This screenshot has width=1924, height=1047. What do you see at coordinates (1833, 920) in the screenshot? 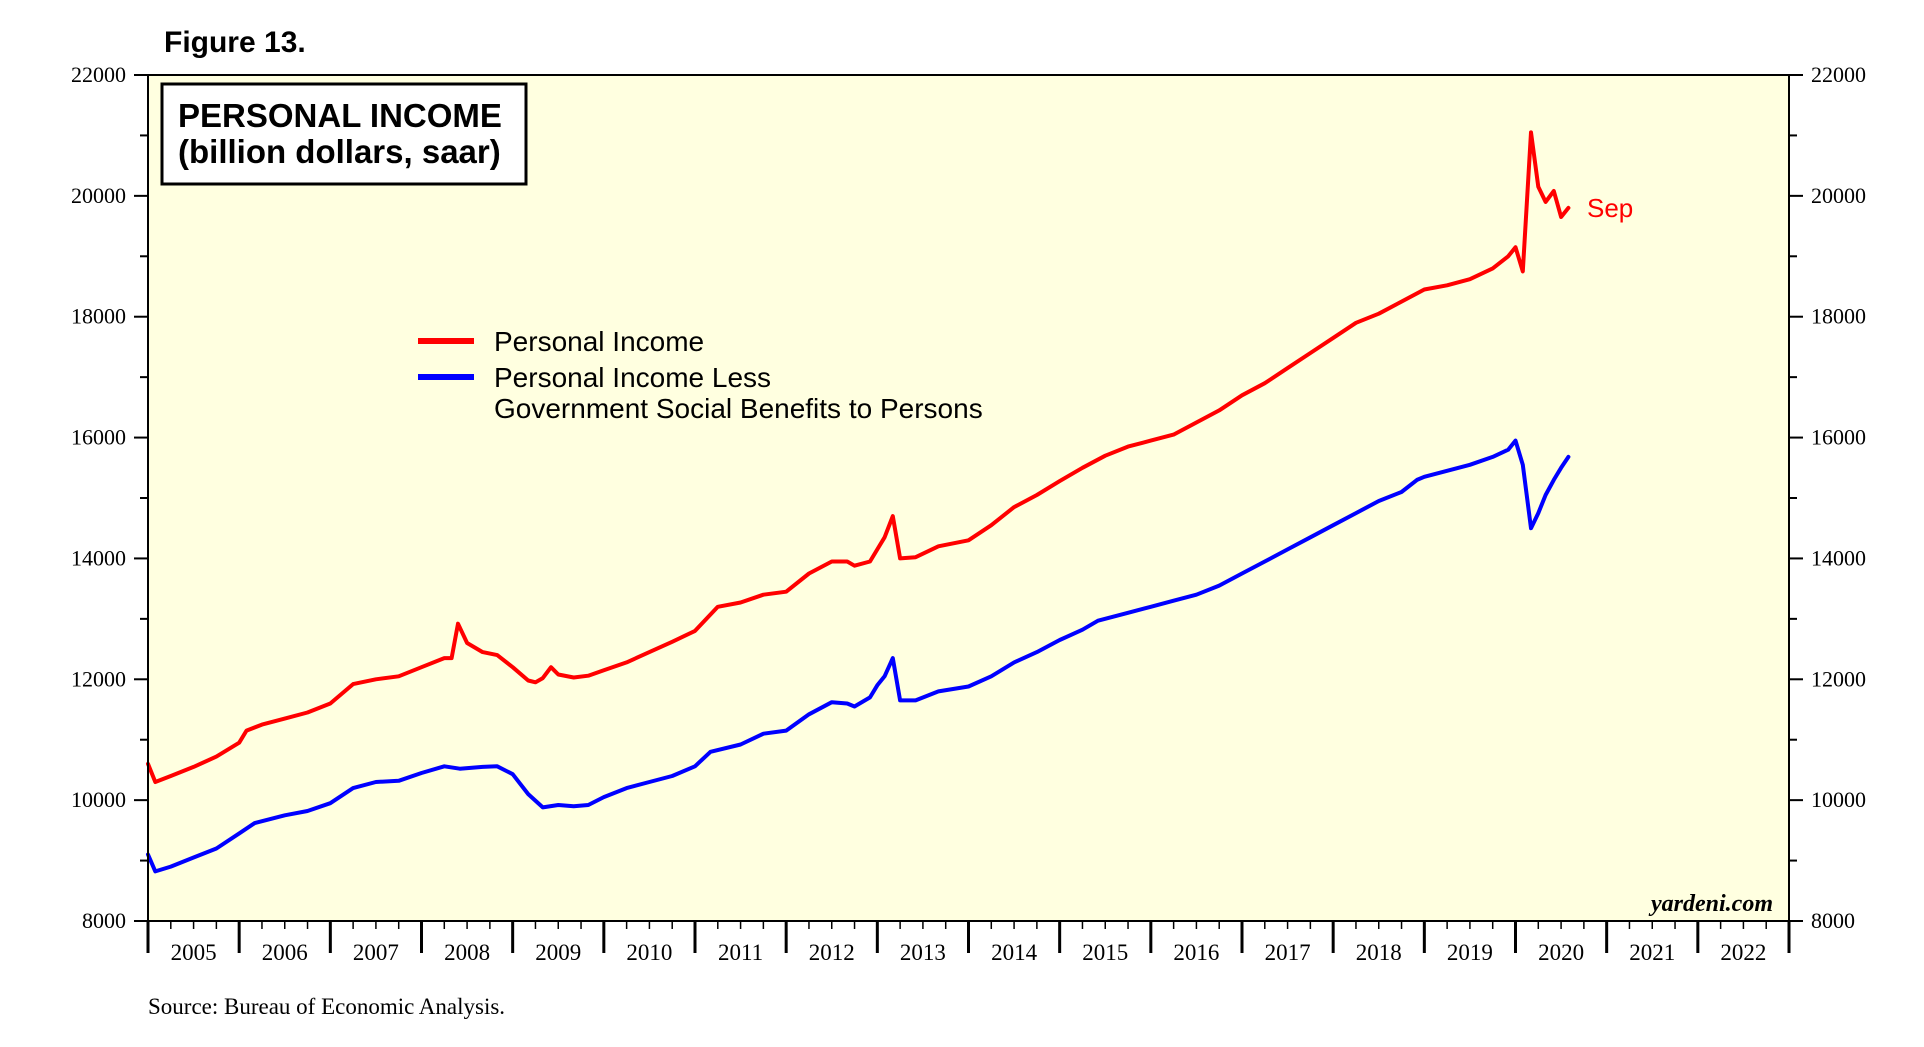
I see `y-tick-label-right: 8000` at bounding box center [1833, 920].